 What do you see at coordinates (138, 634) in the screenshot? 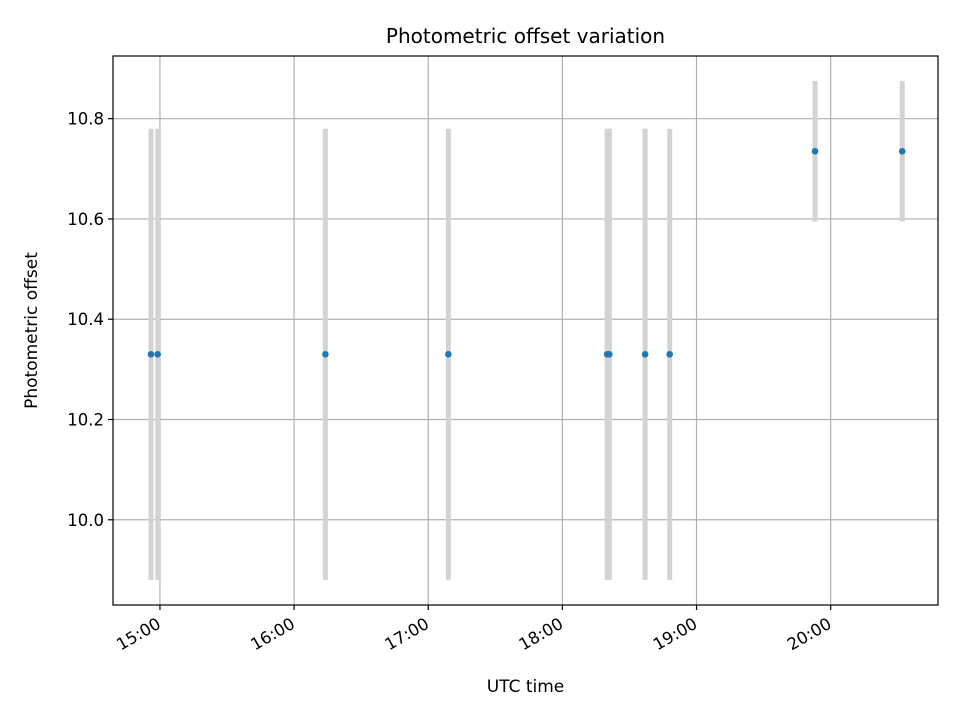
I see `x-tick-label: 15:00` at bounding box center [138, 634].